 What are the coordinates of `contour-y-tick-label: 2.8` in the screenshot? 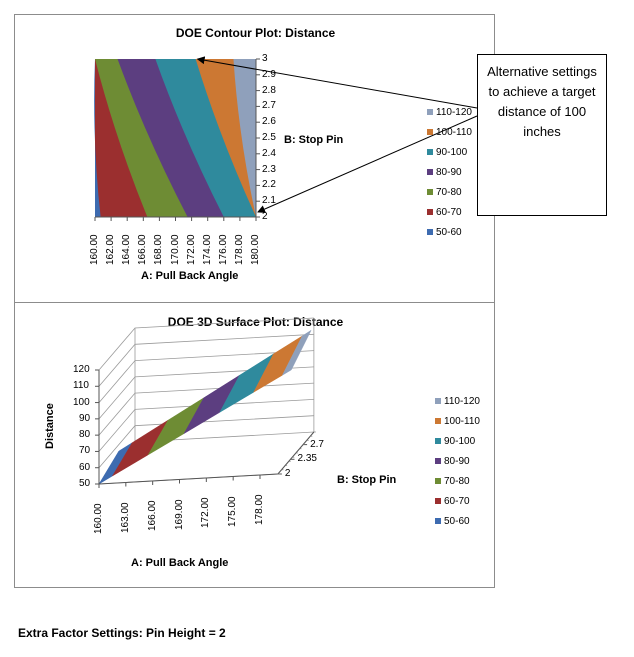 It's located at (269, 90).